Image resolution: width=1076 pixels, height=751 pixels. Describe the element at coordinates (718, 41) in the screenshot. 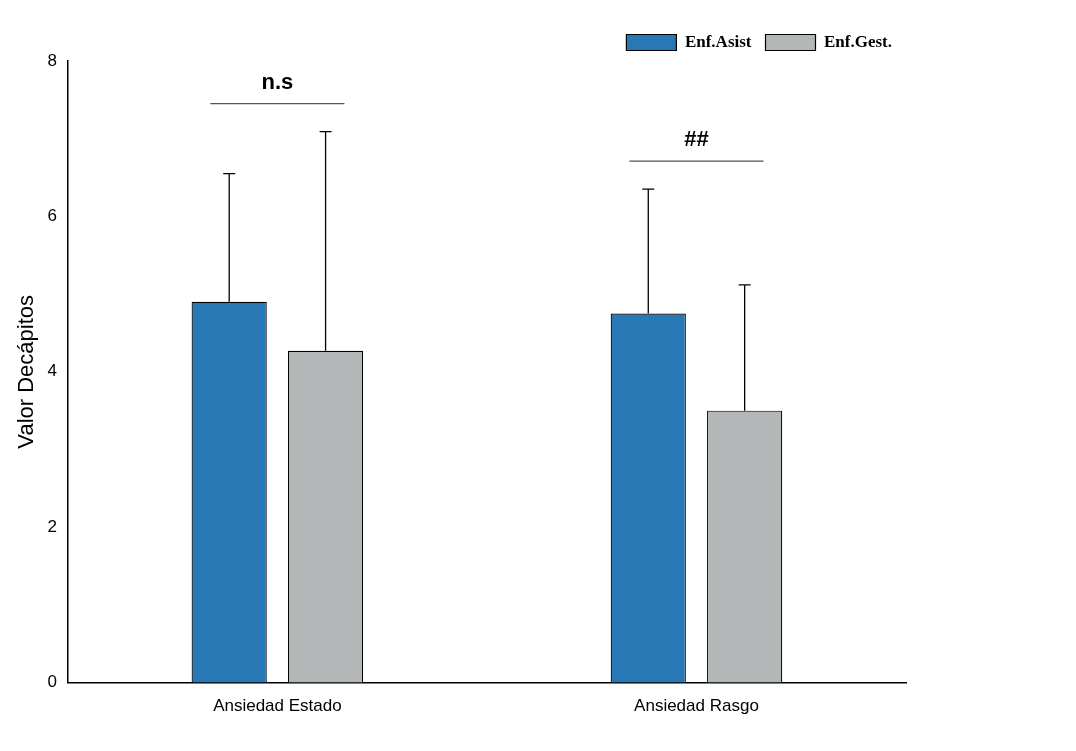

I see `legend-label: Enf.Asist` at that location.